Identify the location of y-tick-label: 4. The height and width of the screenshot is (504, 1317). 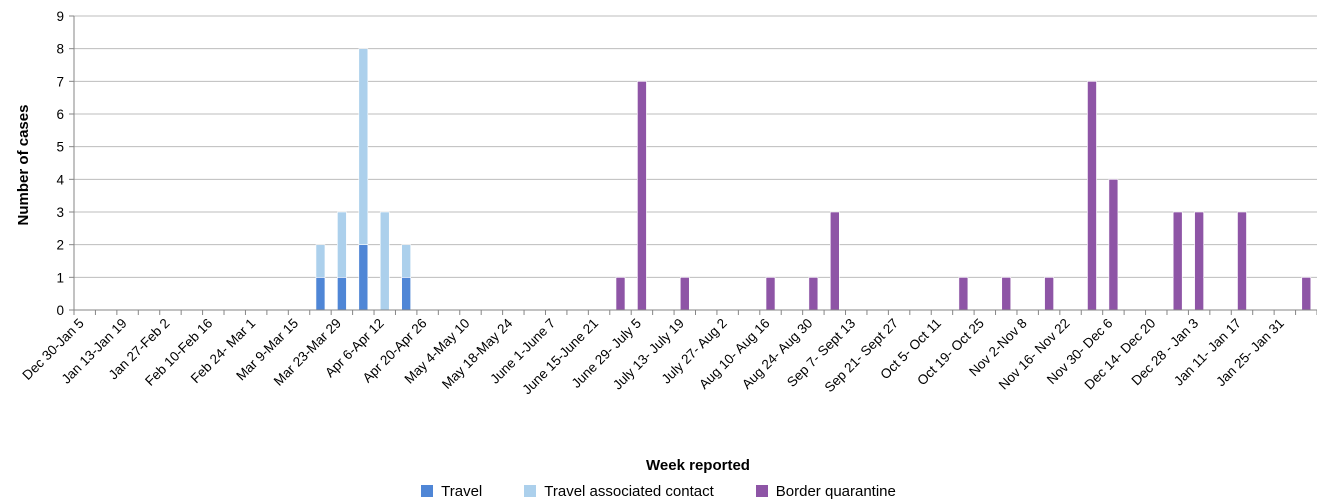
(60, 179).